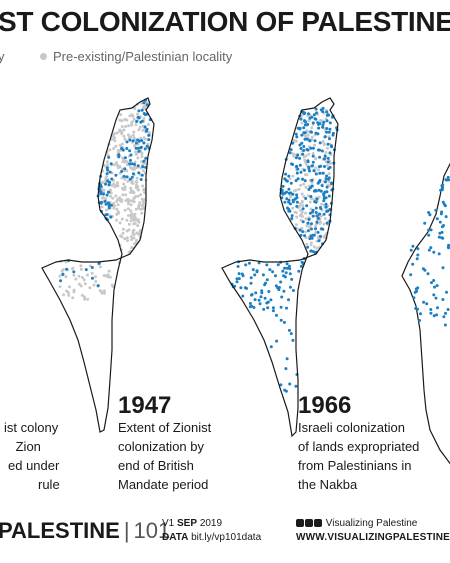 This screenshot has width=450, height=563. Describe the element at coordinates (373, 537) in the screenshot. I see `site-url: WWW.VISUALIZINGPALESTINE.OR` at that location.